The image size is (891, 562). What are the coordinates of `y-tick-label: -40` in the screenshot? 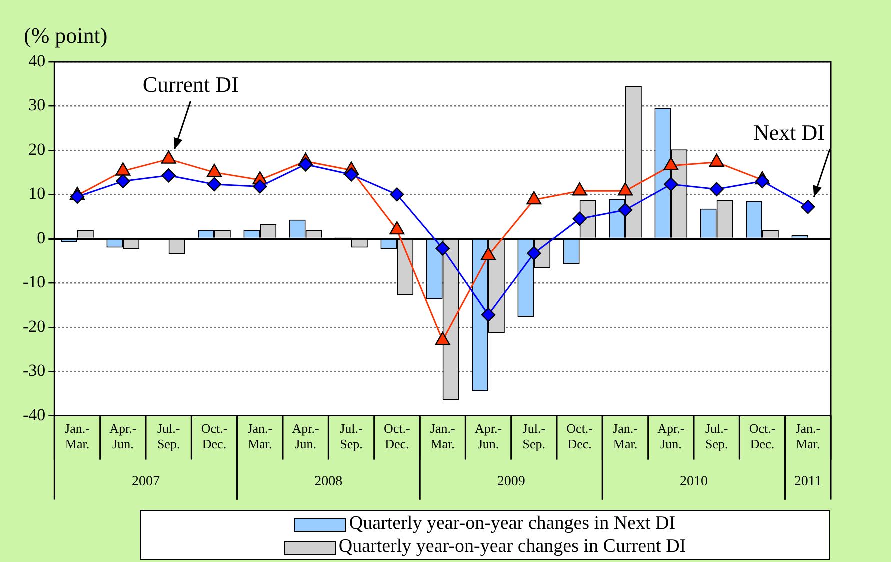 It's located at (34, 414).